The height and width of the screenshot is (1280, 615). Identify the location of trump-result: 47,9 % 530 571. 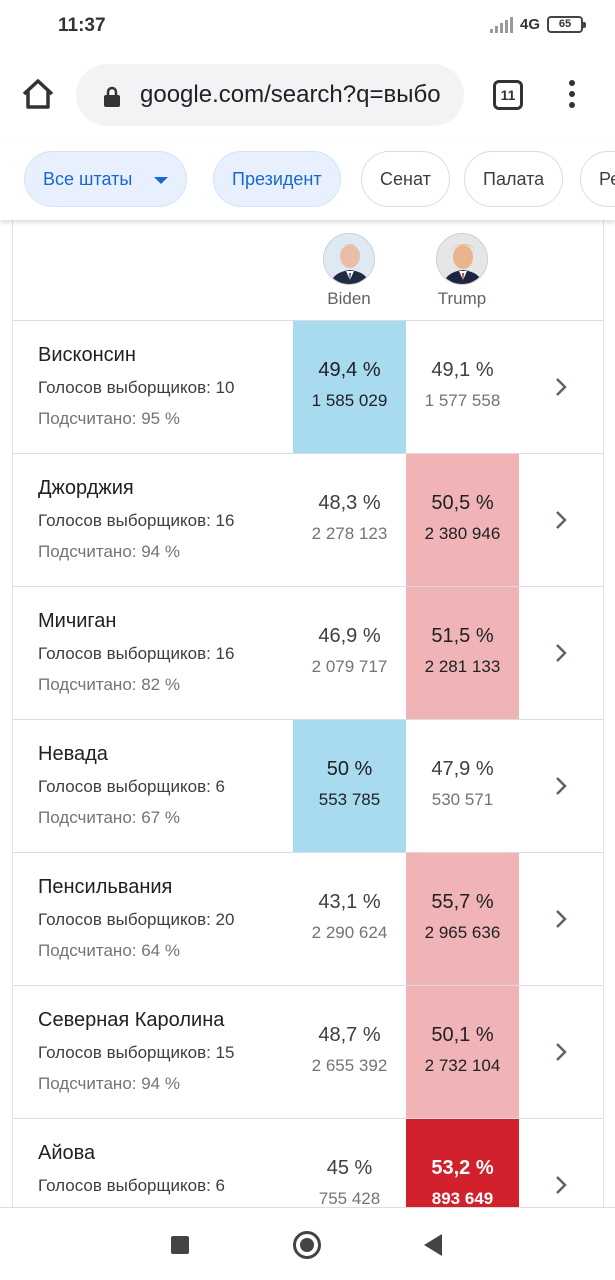
(462, 786).